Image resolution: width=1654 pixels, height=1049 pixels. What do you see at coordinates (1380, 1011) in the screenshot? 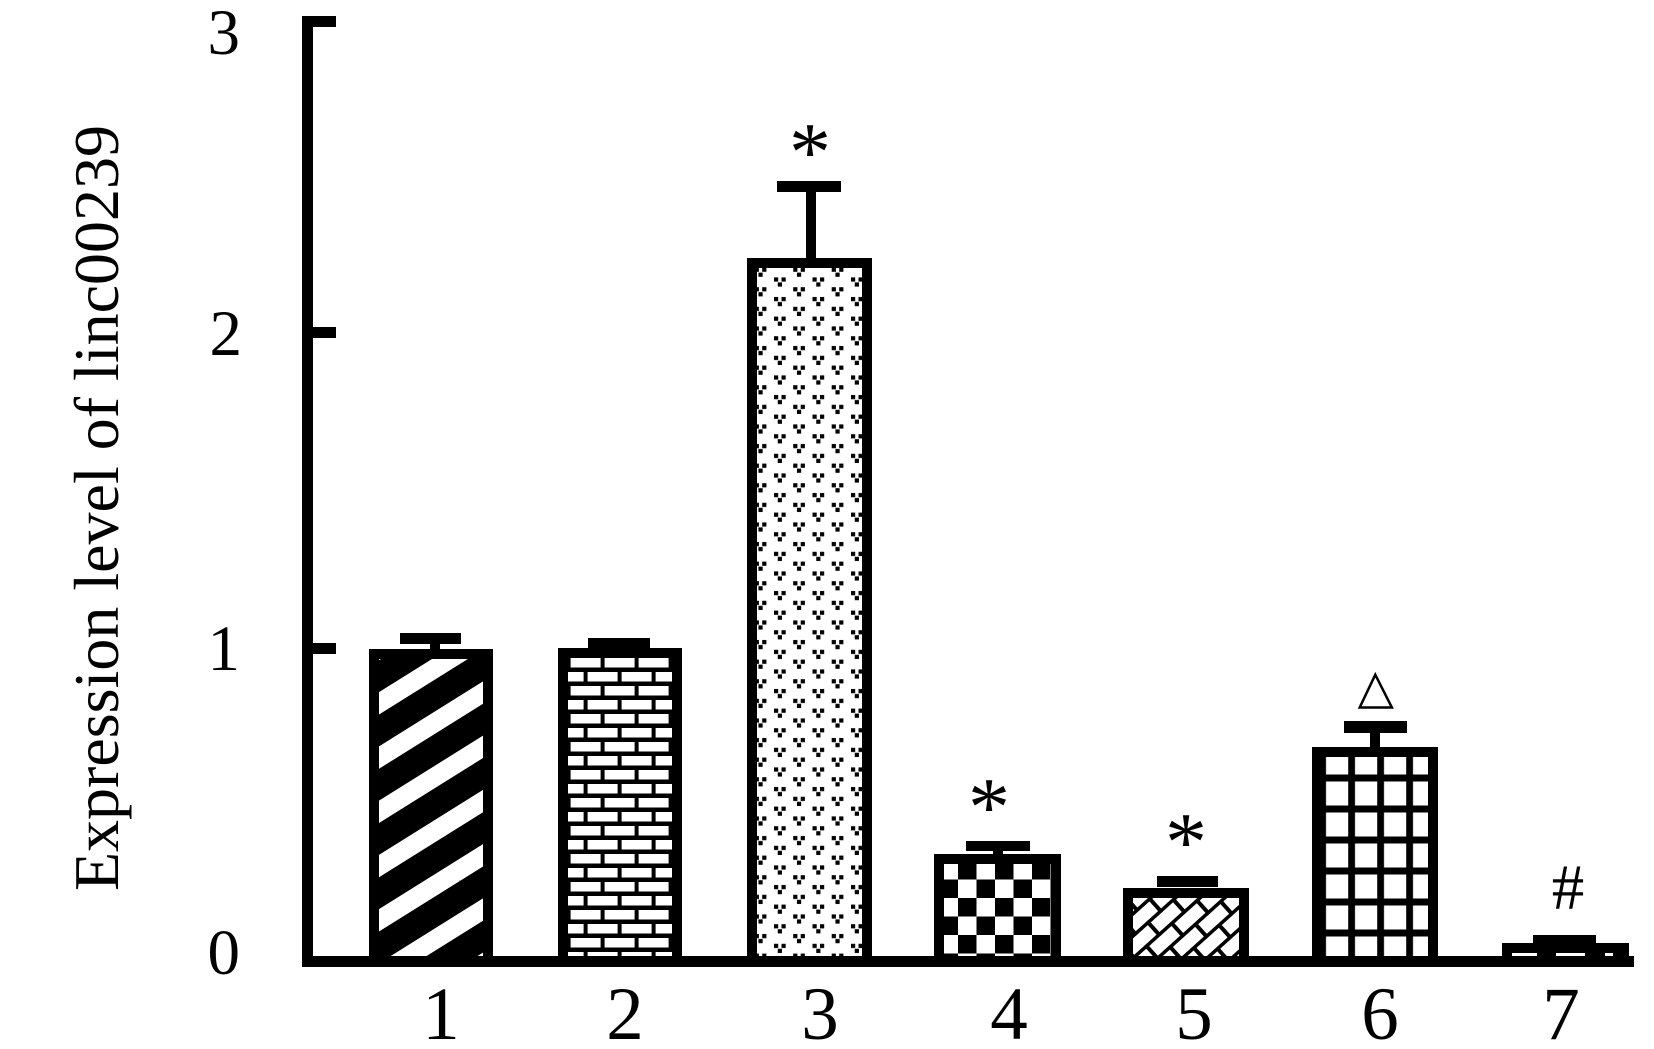
I see `svg-text: 6` at bounding box center [1380, 1011].